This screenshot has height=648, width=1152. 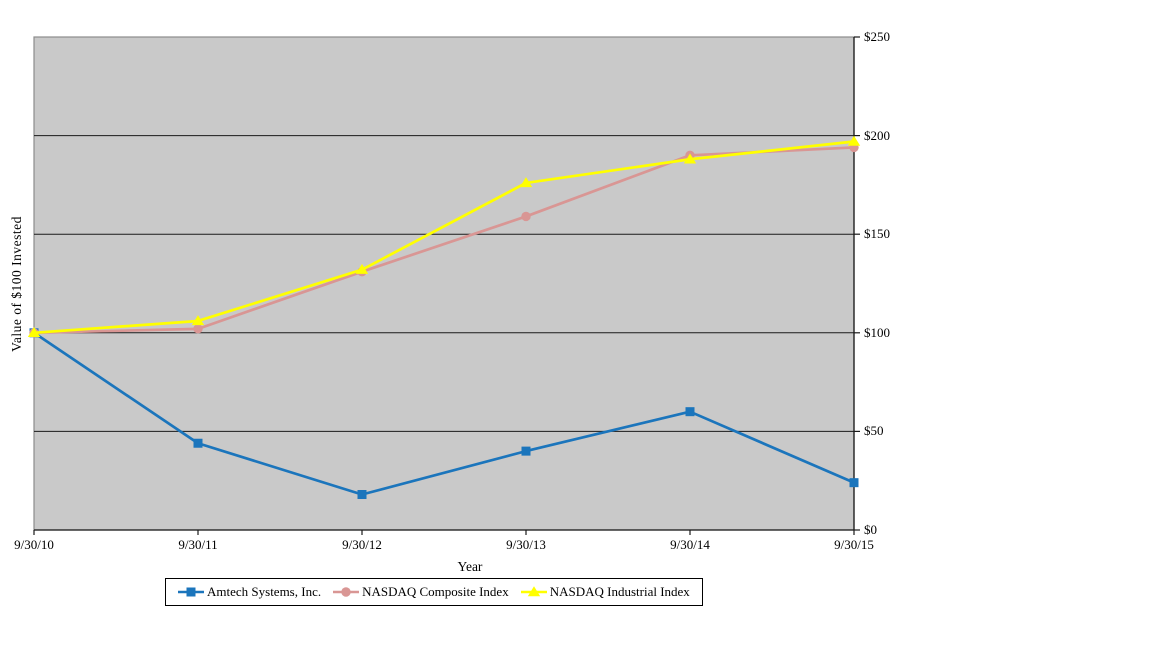 What do you see at coordinates (526, 544) in the screenshot?
I see `x-tick-label: 9/30/13` at bounding box center [526, 544].